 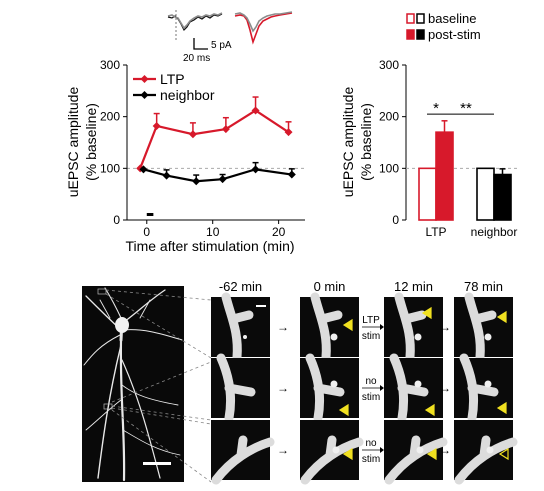 I want to click on x-tick-label: 0, so click(x=146, y=232).